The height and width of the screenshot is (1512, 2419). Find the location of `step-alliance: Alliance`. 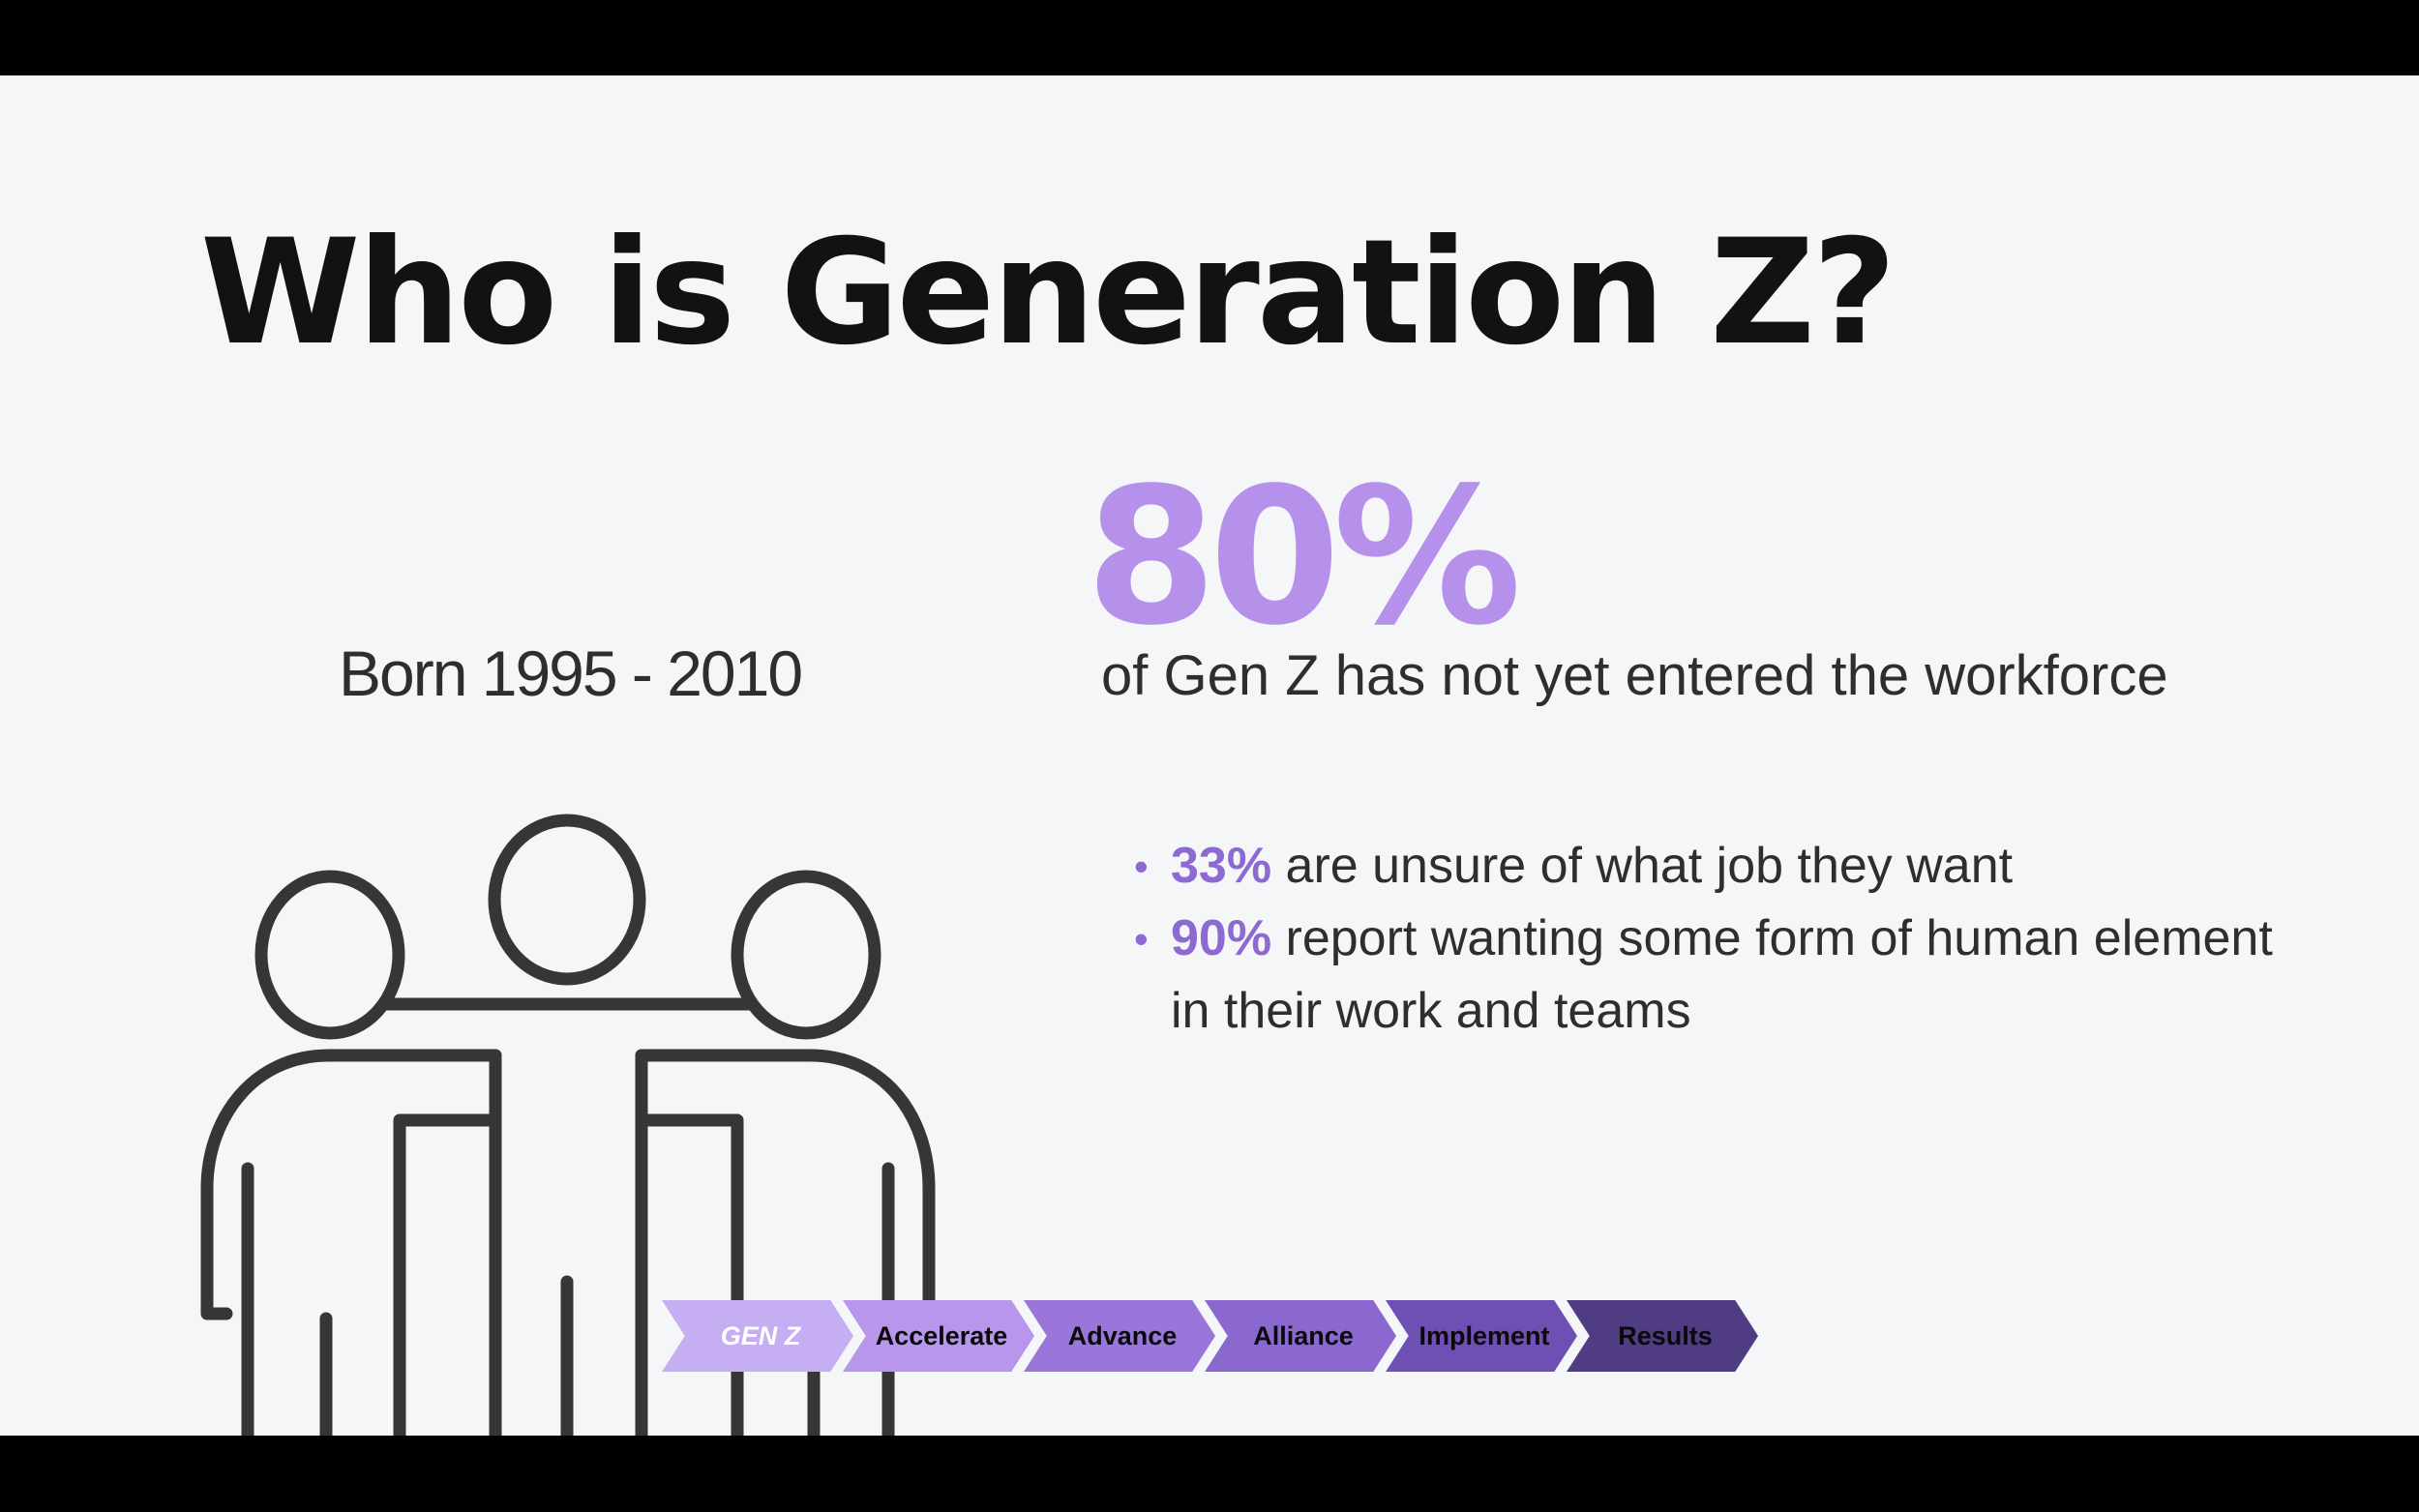

step-alliance: Alliance is located at coordinates (1300, 1336).